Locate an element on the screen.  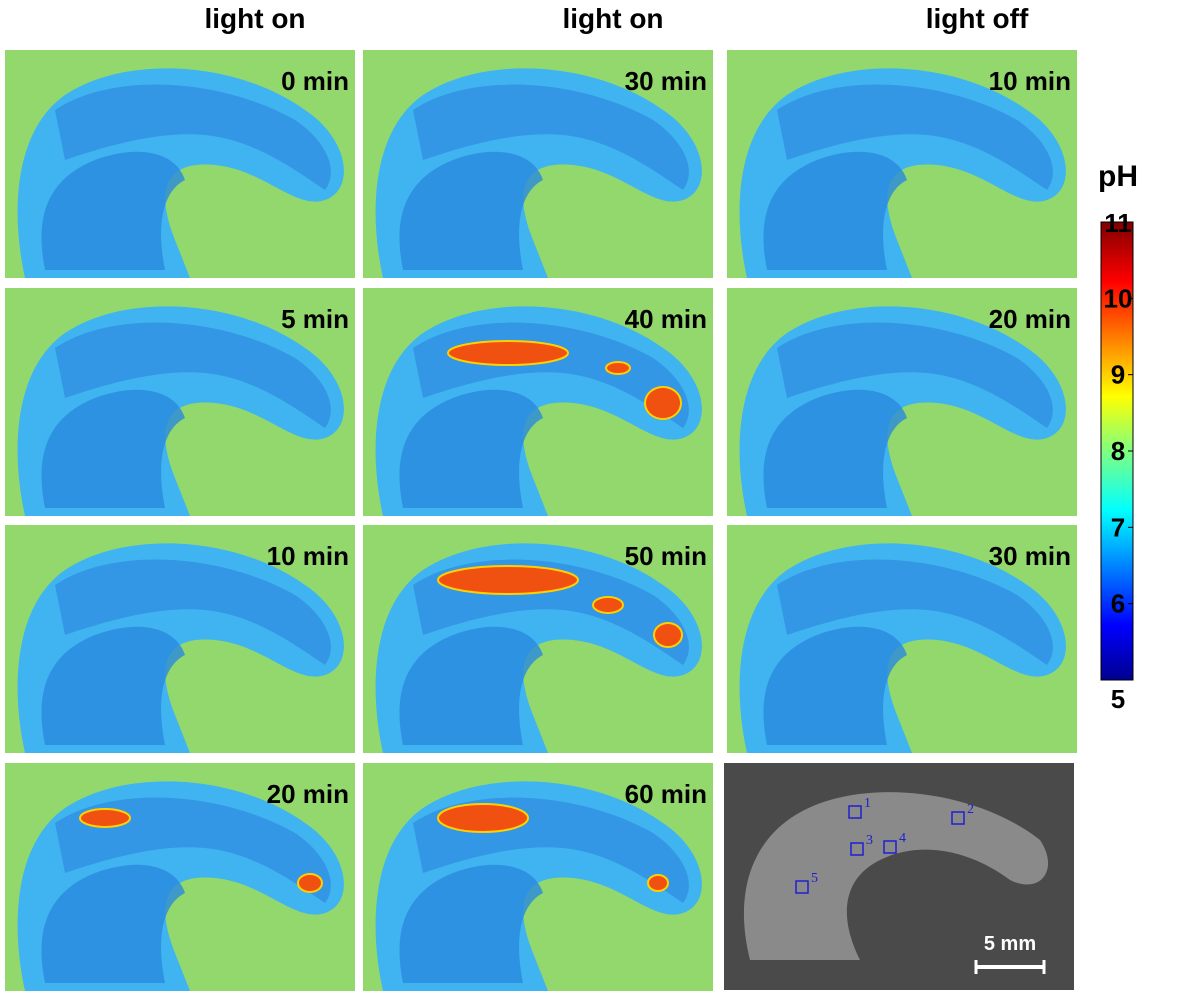
colorbar-tick-label: 7 is located at coordinates (1118, 527).